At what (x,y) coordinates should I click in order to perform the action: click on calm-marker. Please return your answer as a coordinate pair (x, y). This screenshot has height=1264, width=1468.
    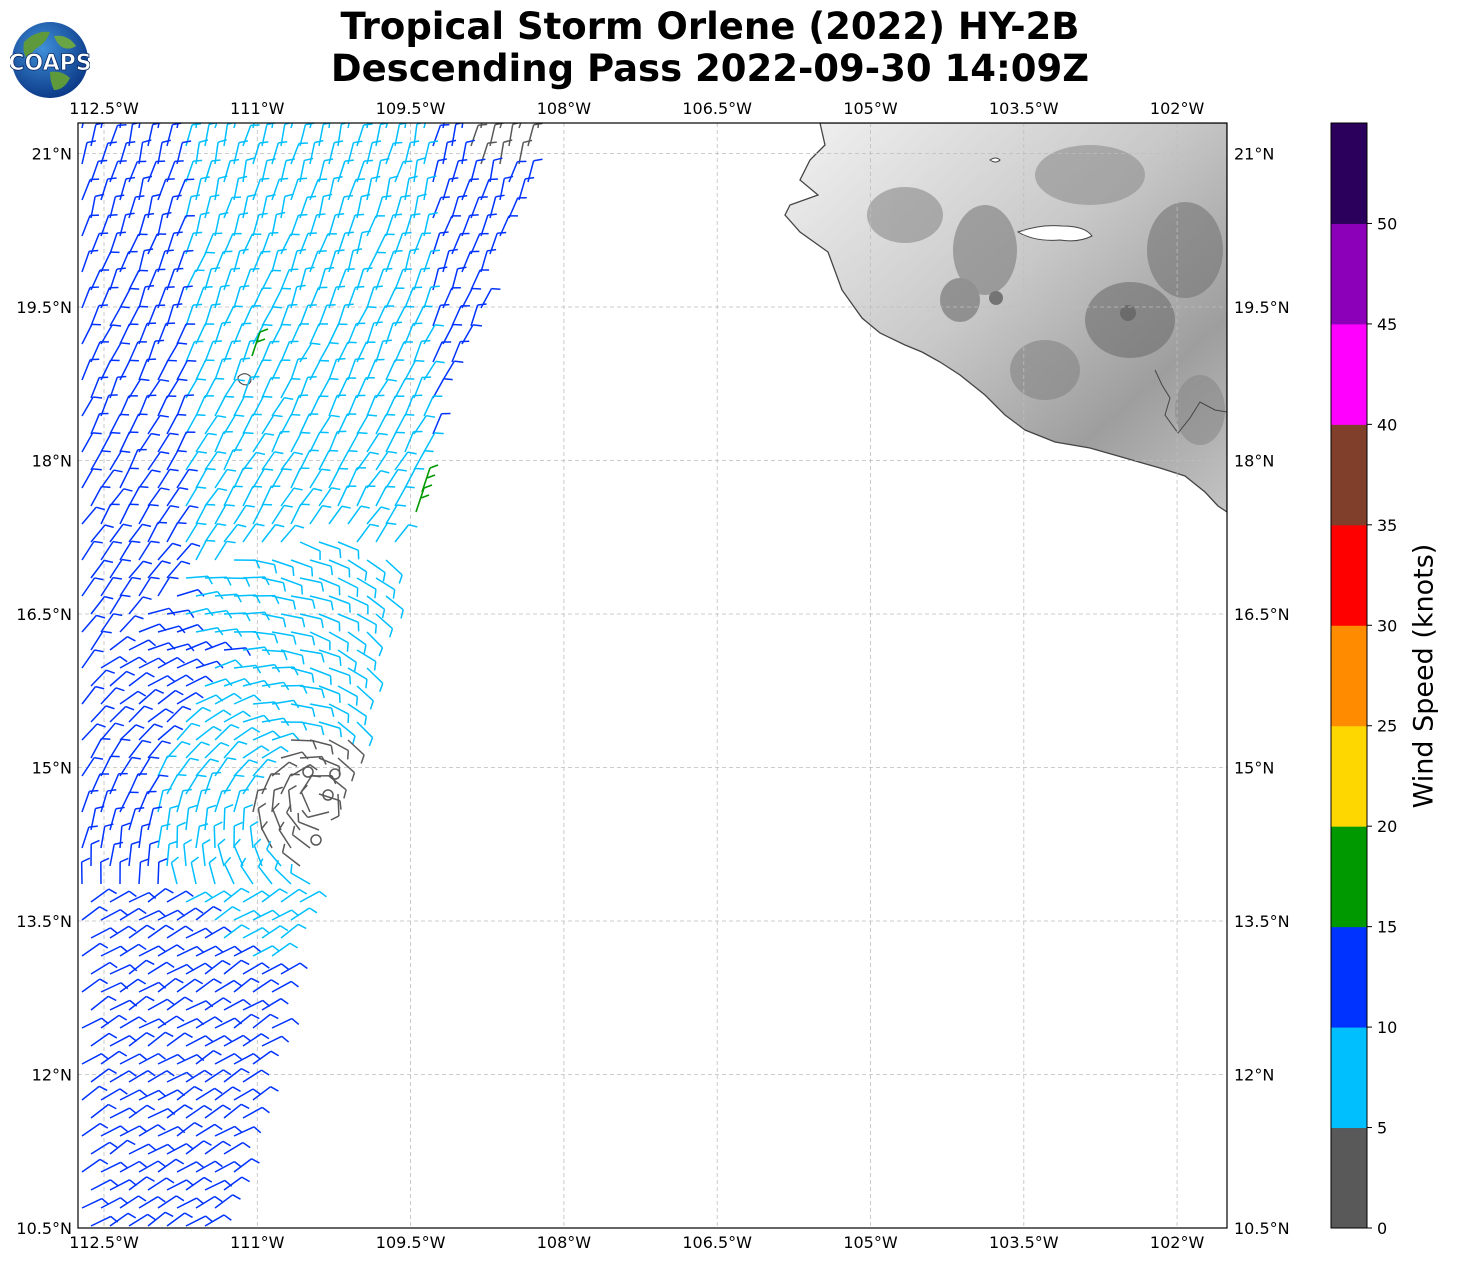
    Looking at the image, I should click on (335, 774).